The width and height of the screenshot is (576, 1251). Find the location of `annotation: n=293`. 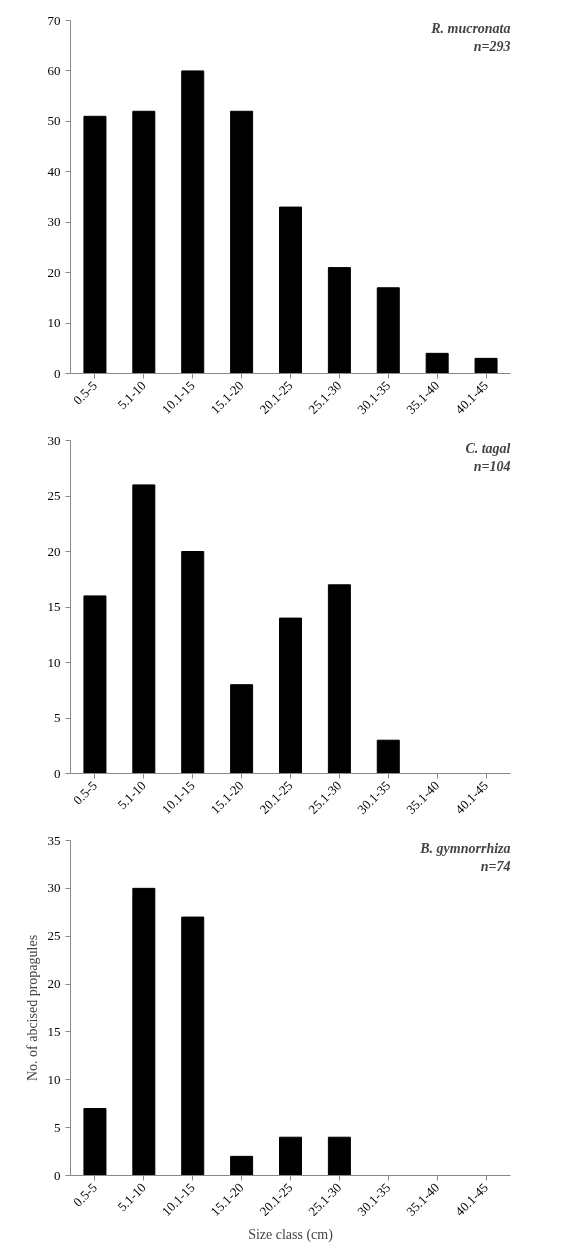

annotation: n=293 is located at coordinates (492, 46).